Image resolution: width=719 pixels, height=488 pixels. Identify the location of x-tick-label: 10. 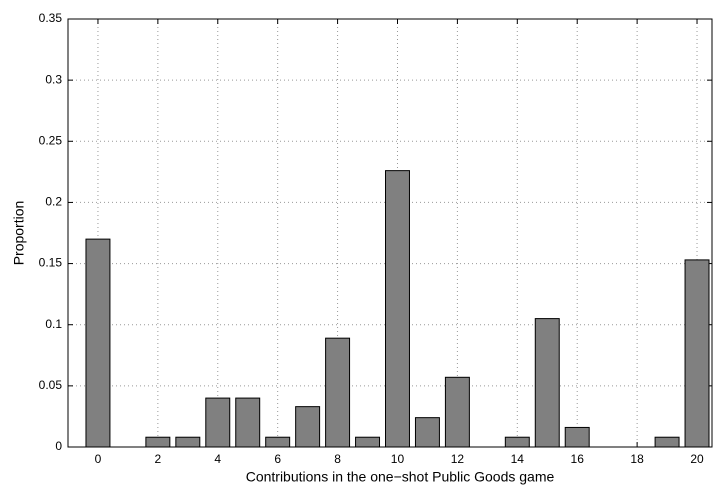
(398, 459).